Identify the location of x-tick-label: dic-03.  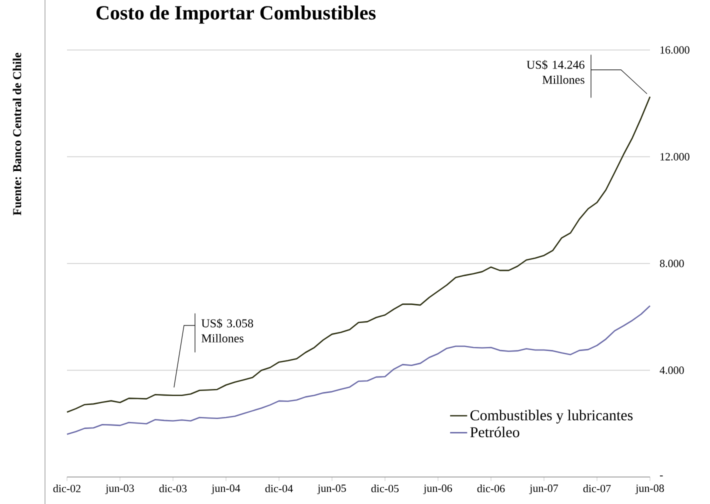
(173, 488).